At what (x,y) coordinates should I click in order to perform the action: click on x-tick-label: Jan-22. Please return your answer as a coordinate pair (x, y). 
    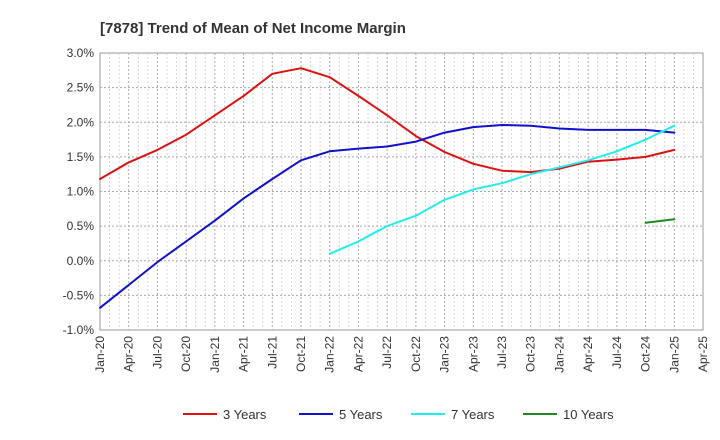
    Looking at the image, I should click on (330, 354).